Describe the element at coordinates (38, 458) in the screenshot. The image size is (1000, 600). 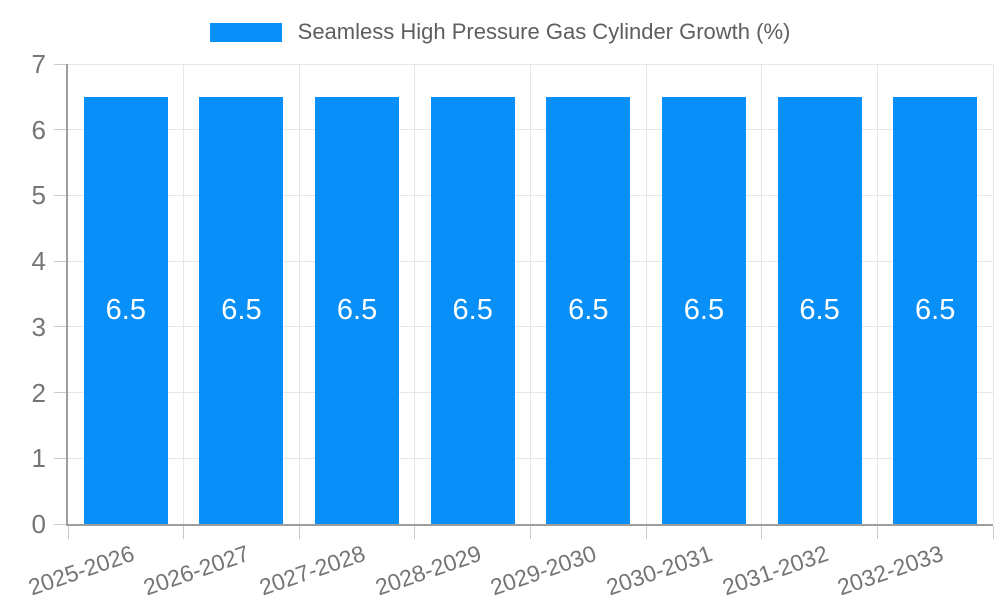
I see `y-tick-label: 1` at that location.